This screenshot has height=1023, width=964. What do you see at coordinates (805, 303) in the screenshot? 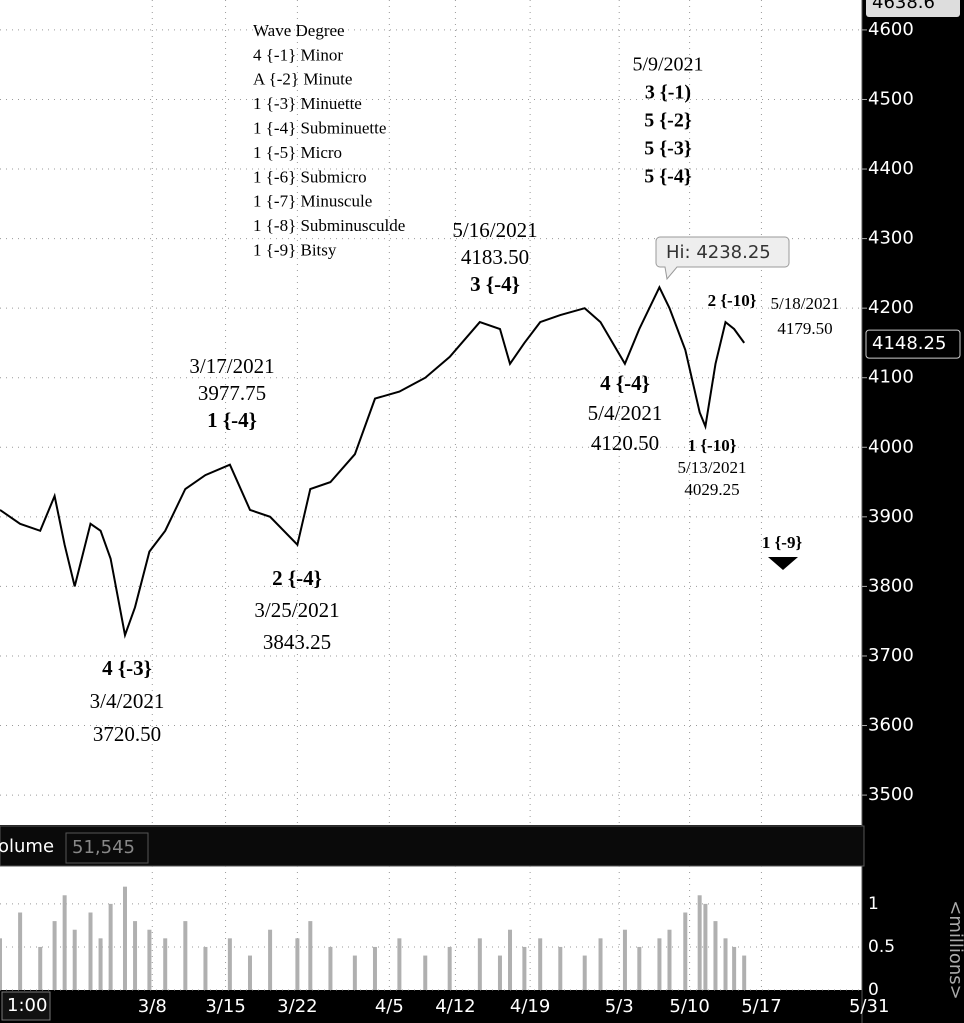
I see `wave-annotation: 5/18/2021` at bounding box center [805, 303].